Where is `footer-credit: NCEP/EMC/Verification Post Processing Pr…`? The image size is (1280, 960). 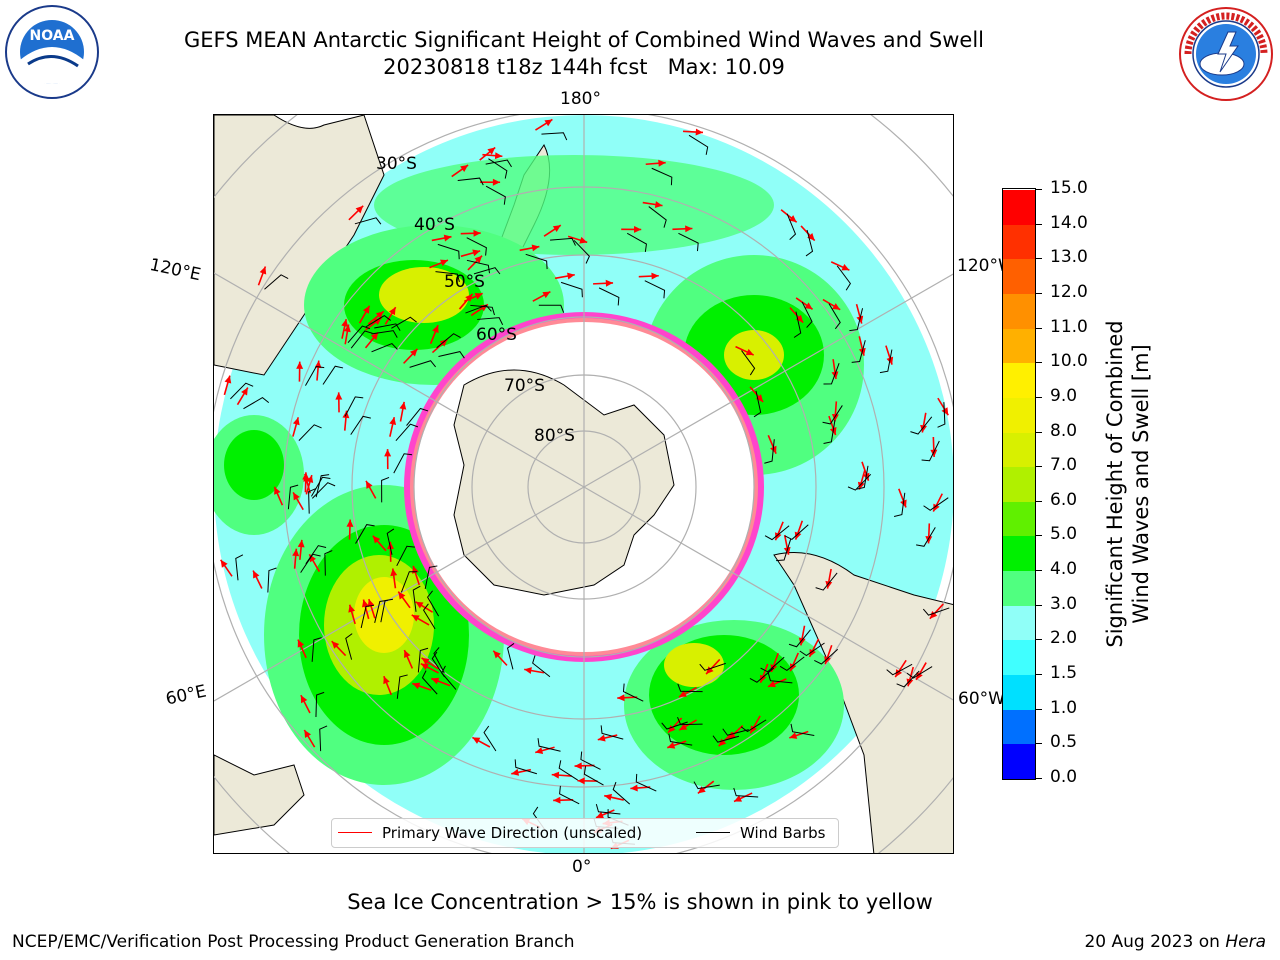 footer-credit: NCEP/EMC/Verification Post Processing Pr… is located at coordinates (293, 942).